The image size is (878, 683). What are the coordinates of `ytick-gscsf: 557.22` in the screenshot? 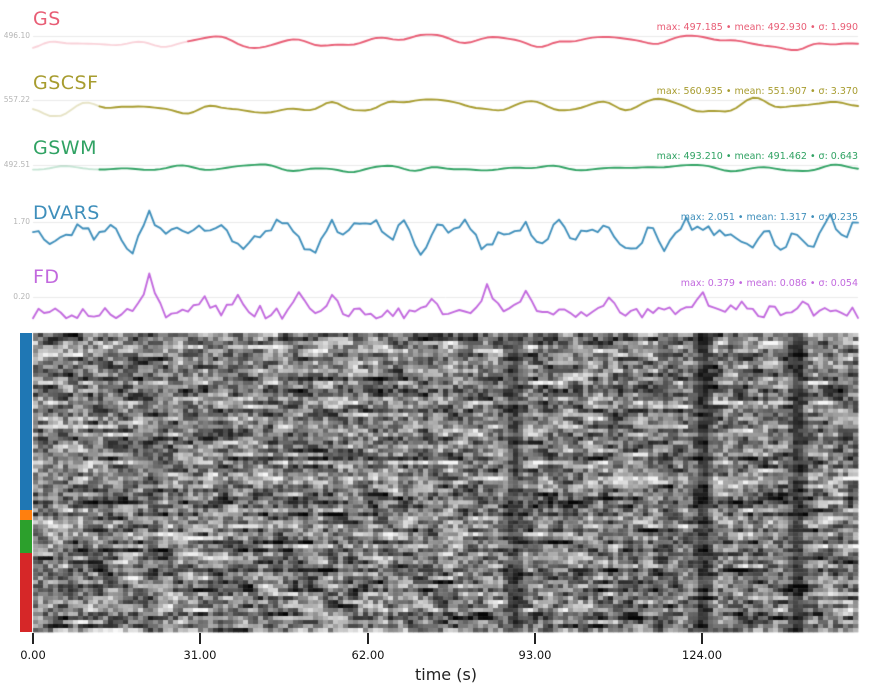 It's located at (16, 99).